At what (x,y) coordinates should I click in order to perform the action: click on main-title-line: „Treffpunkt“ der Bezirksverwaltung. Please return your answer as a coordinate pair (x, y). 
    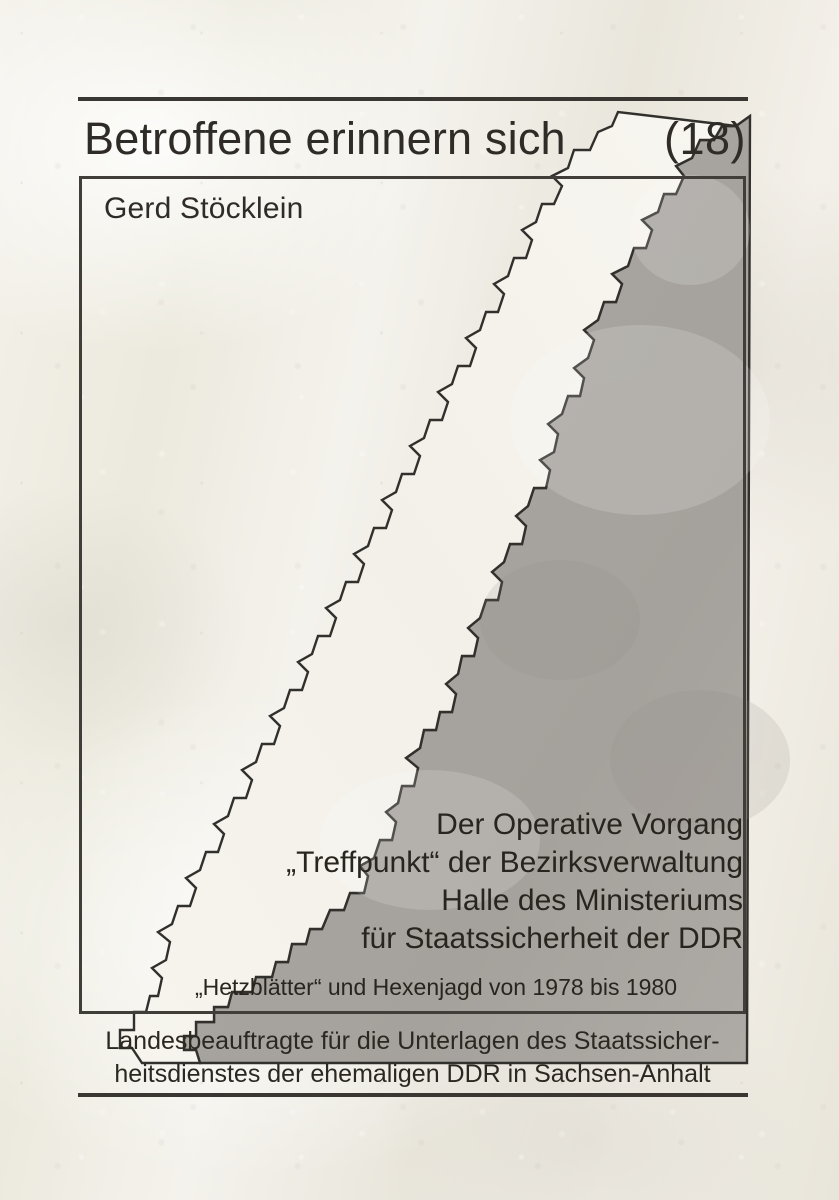
    Looking at the image, I should click on (514, 862).